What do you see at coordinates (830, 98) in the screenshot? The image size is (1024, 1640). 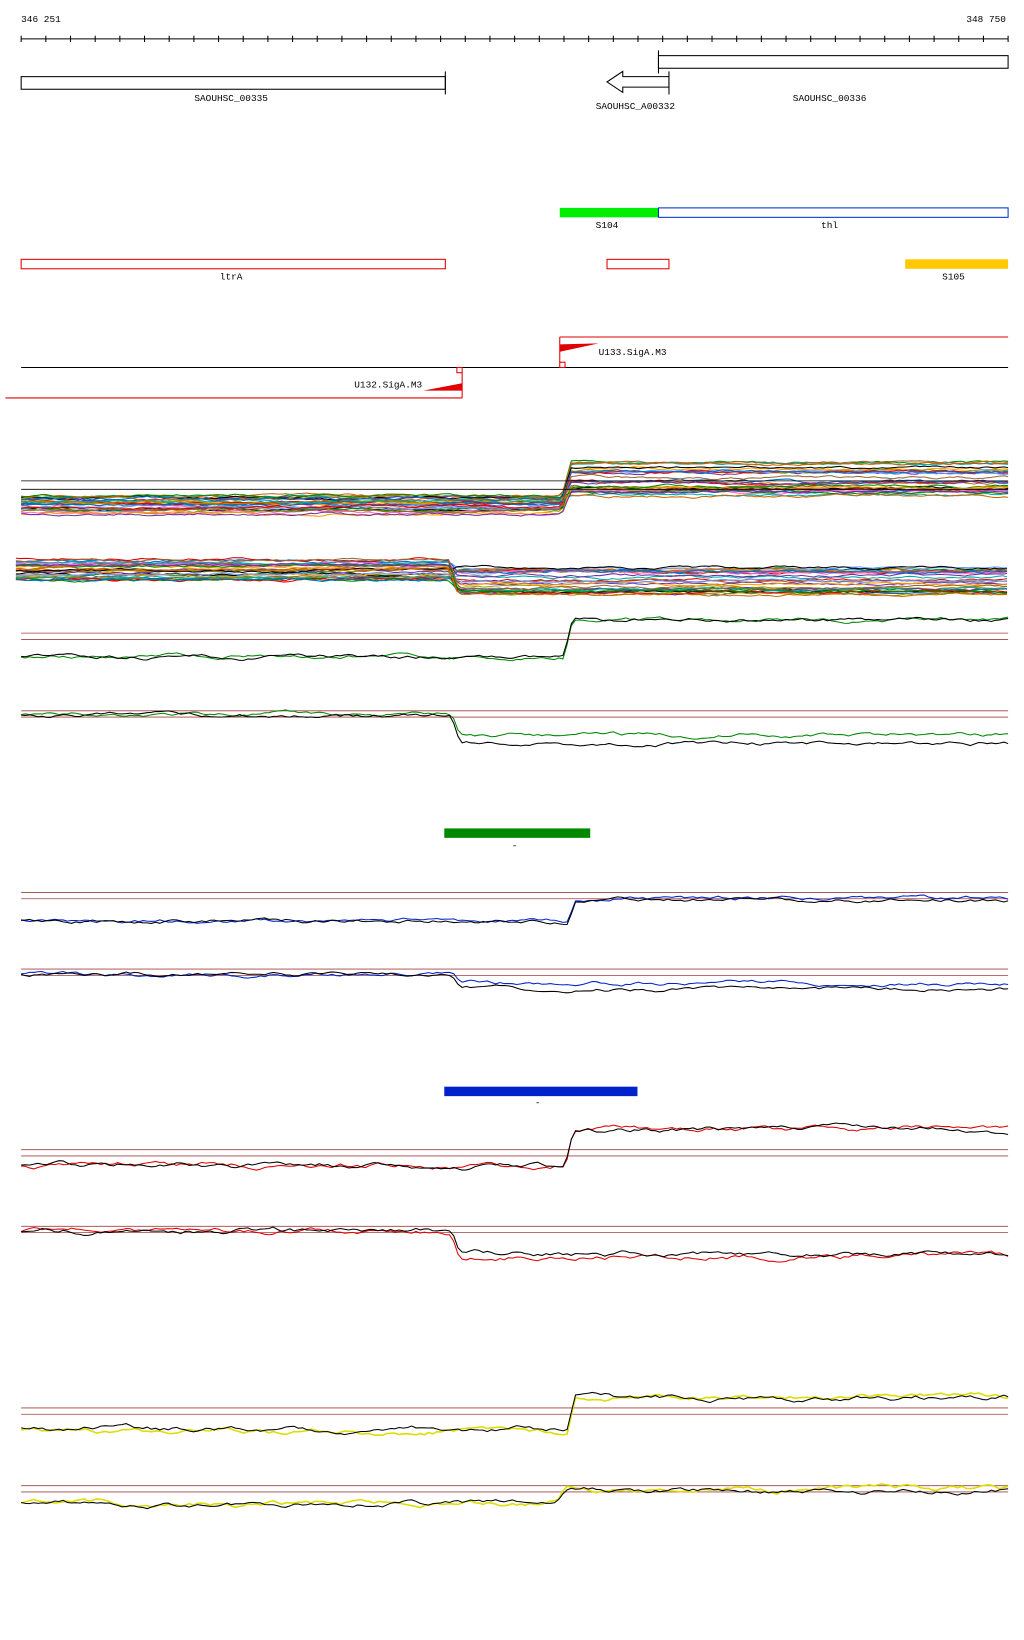 I see `gene-label: SAOUHSC_00336` at bounding box center [830, 98].